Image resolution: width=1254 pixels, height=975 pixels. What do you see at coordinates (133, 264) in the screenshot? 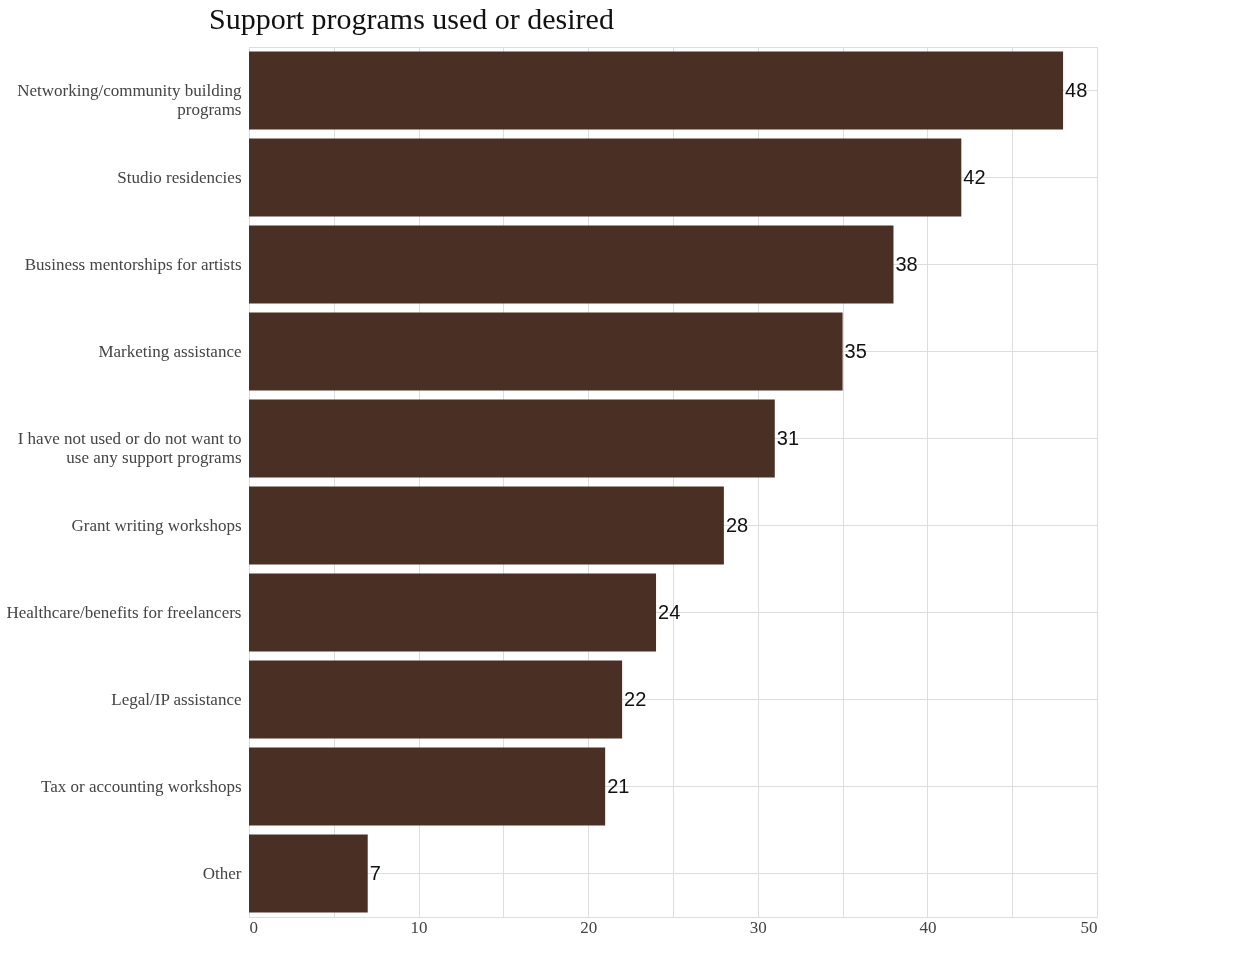
I see `y-tick-label: Business mentorships for artists` at bounding box center [133, 264].